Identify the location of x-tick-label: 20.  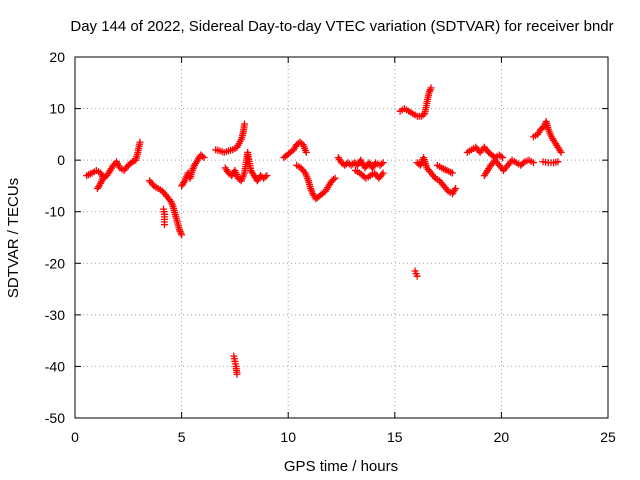
(502, 437).